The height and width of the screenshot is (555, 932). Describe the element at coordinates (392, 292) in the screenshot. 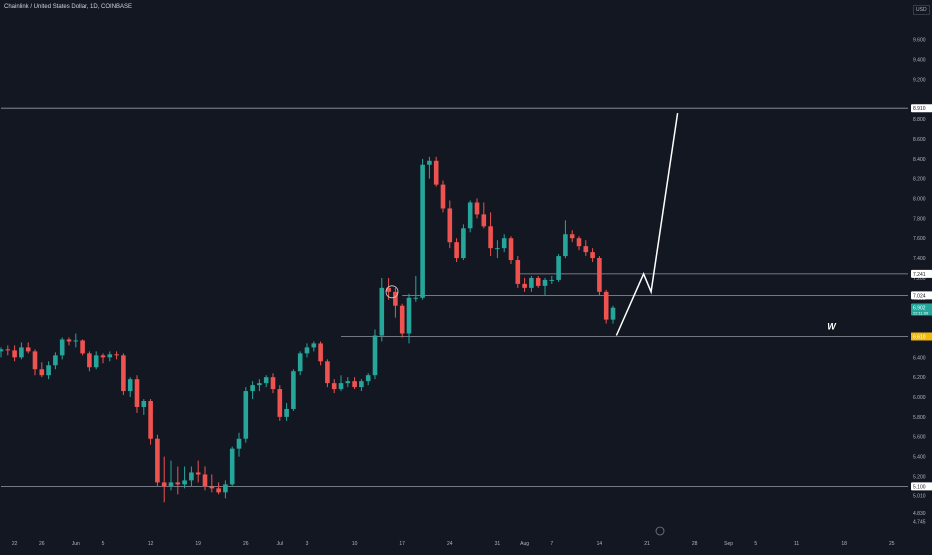

I see `marker-circle` at that location.